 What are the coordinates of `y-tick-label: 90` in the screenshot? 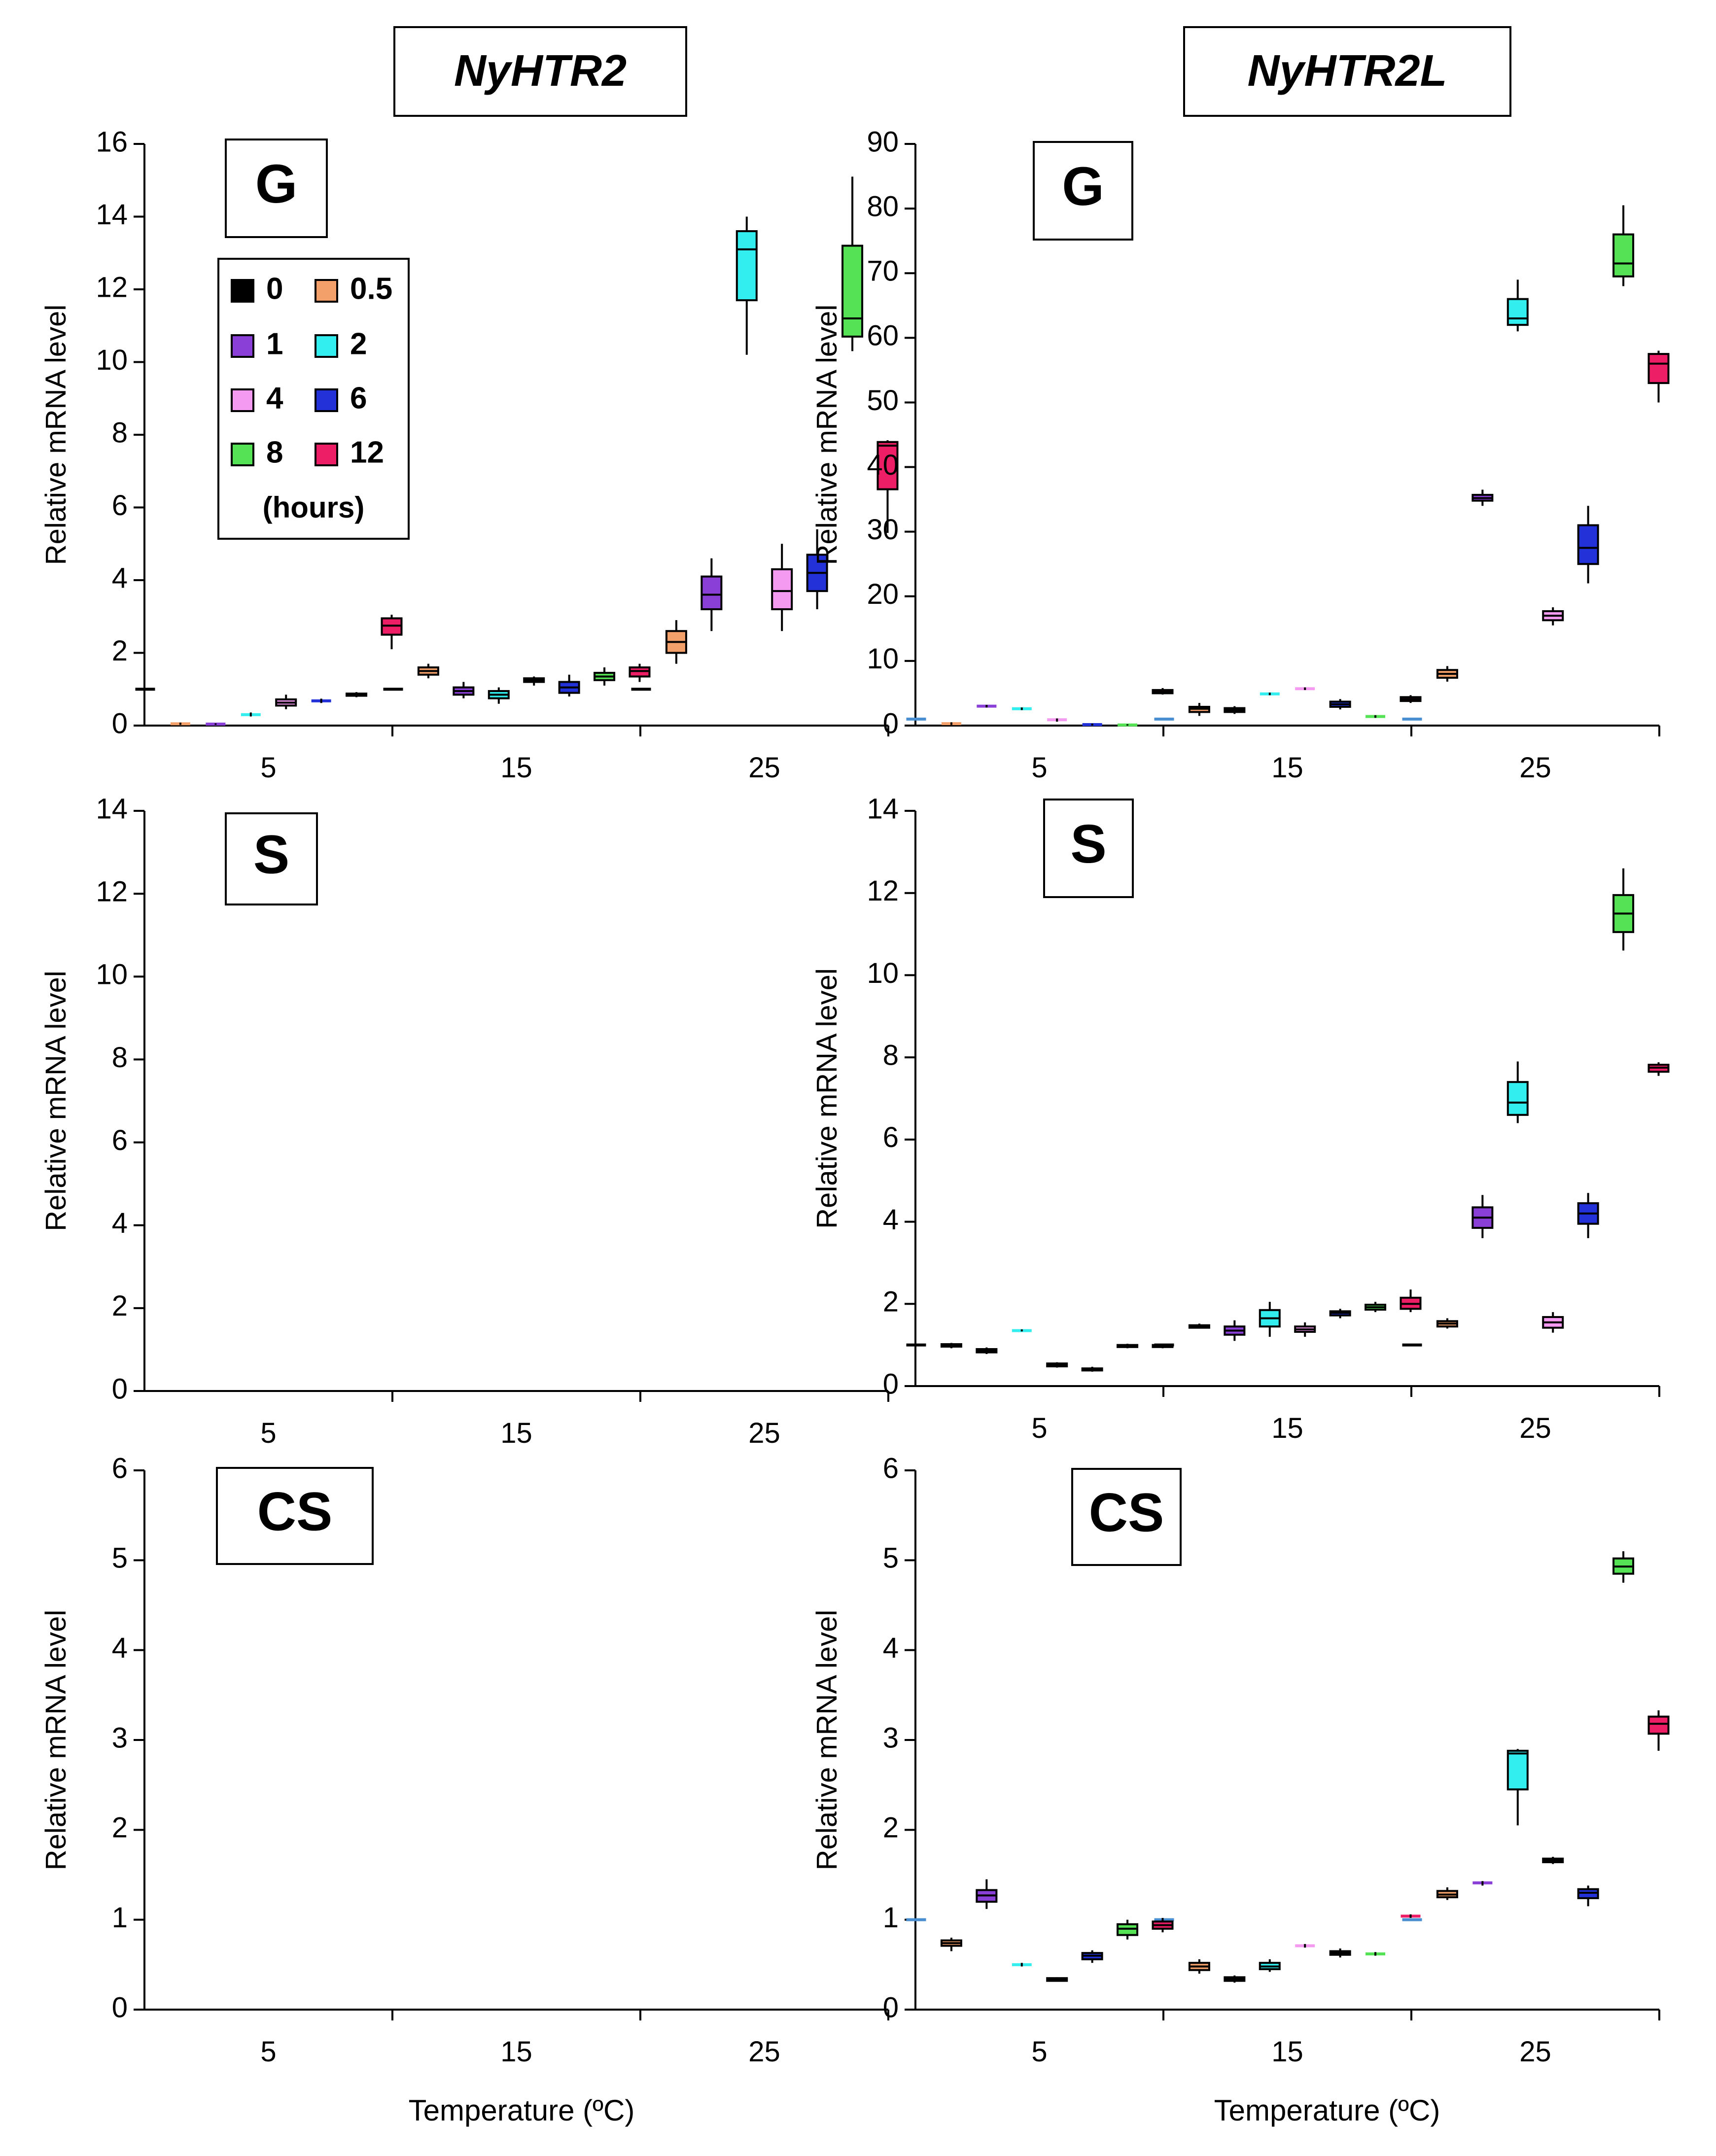 It's located at (883, 142).